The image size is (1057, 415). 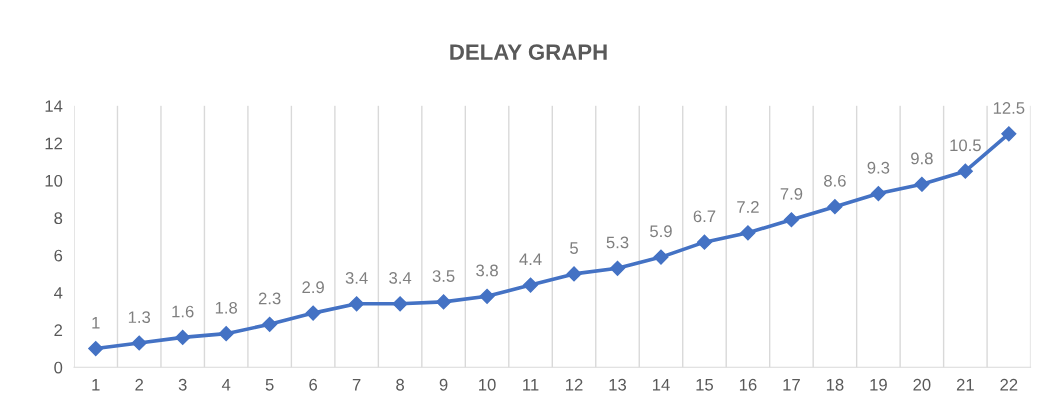 What do you see at coordinates (574, 248) in the screenshot?
I see `data-label: 5` at bounding box center [574, 248].